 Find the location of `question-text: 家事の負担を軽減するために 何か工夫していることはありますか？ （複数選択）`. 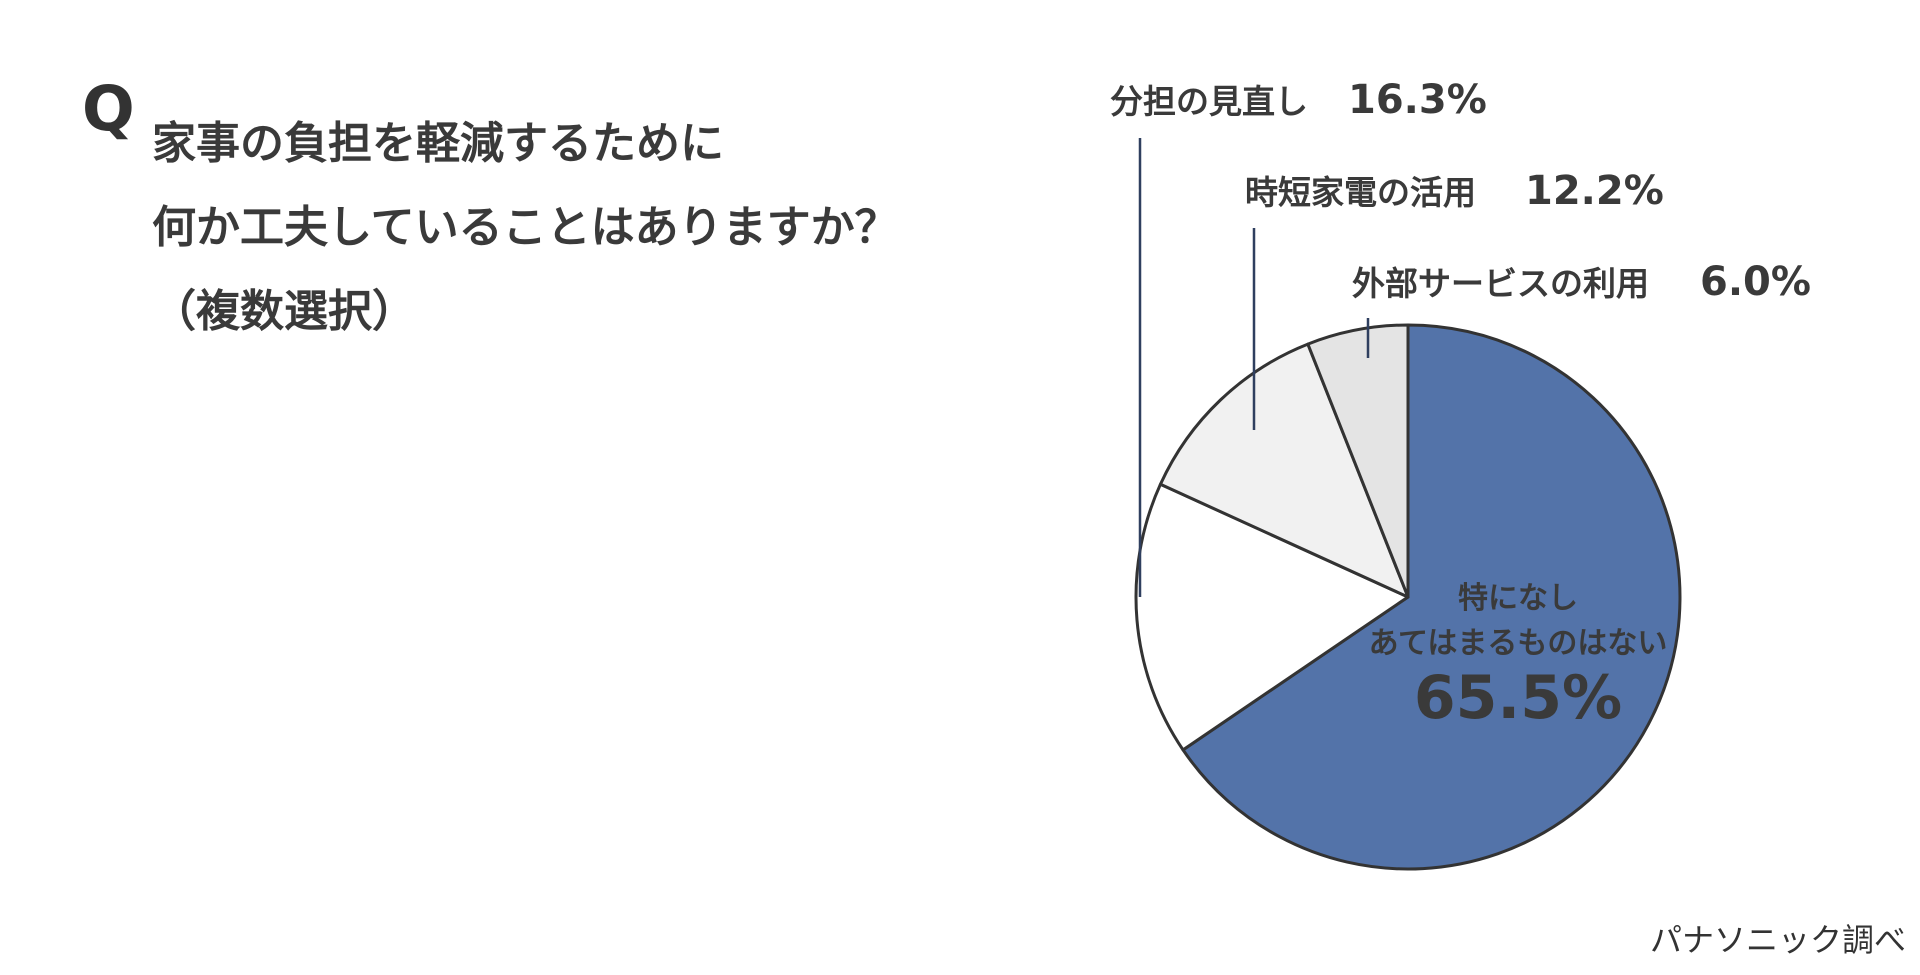

question-text: 家事の負担を軽減するために 何か工夫していることはありますか？ （複数選択） is located at coordinates (525, 228).